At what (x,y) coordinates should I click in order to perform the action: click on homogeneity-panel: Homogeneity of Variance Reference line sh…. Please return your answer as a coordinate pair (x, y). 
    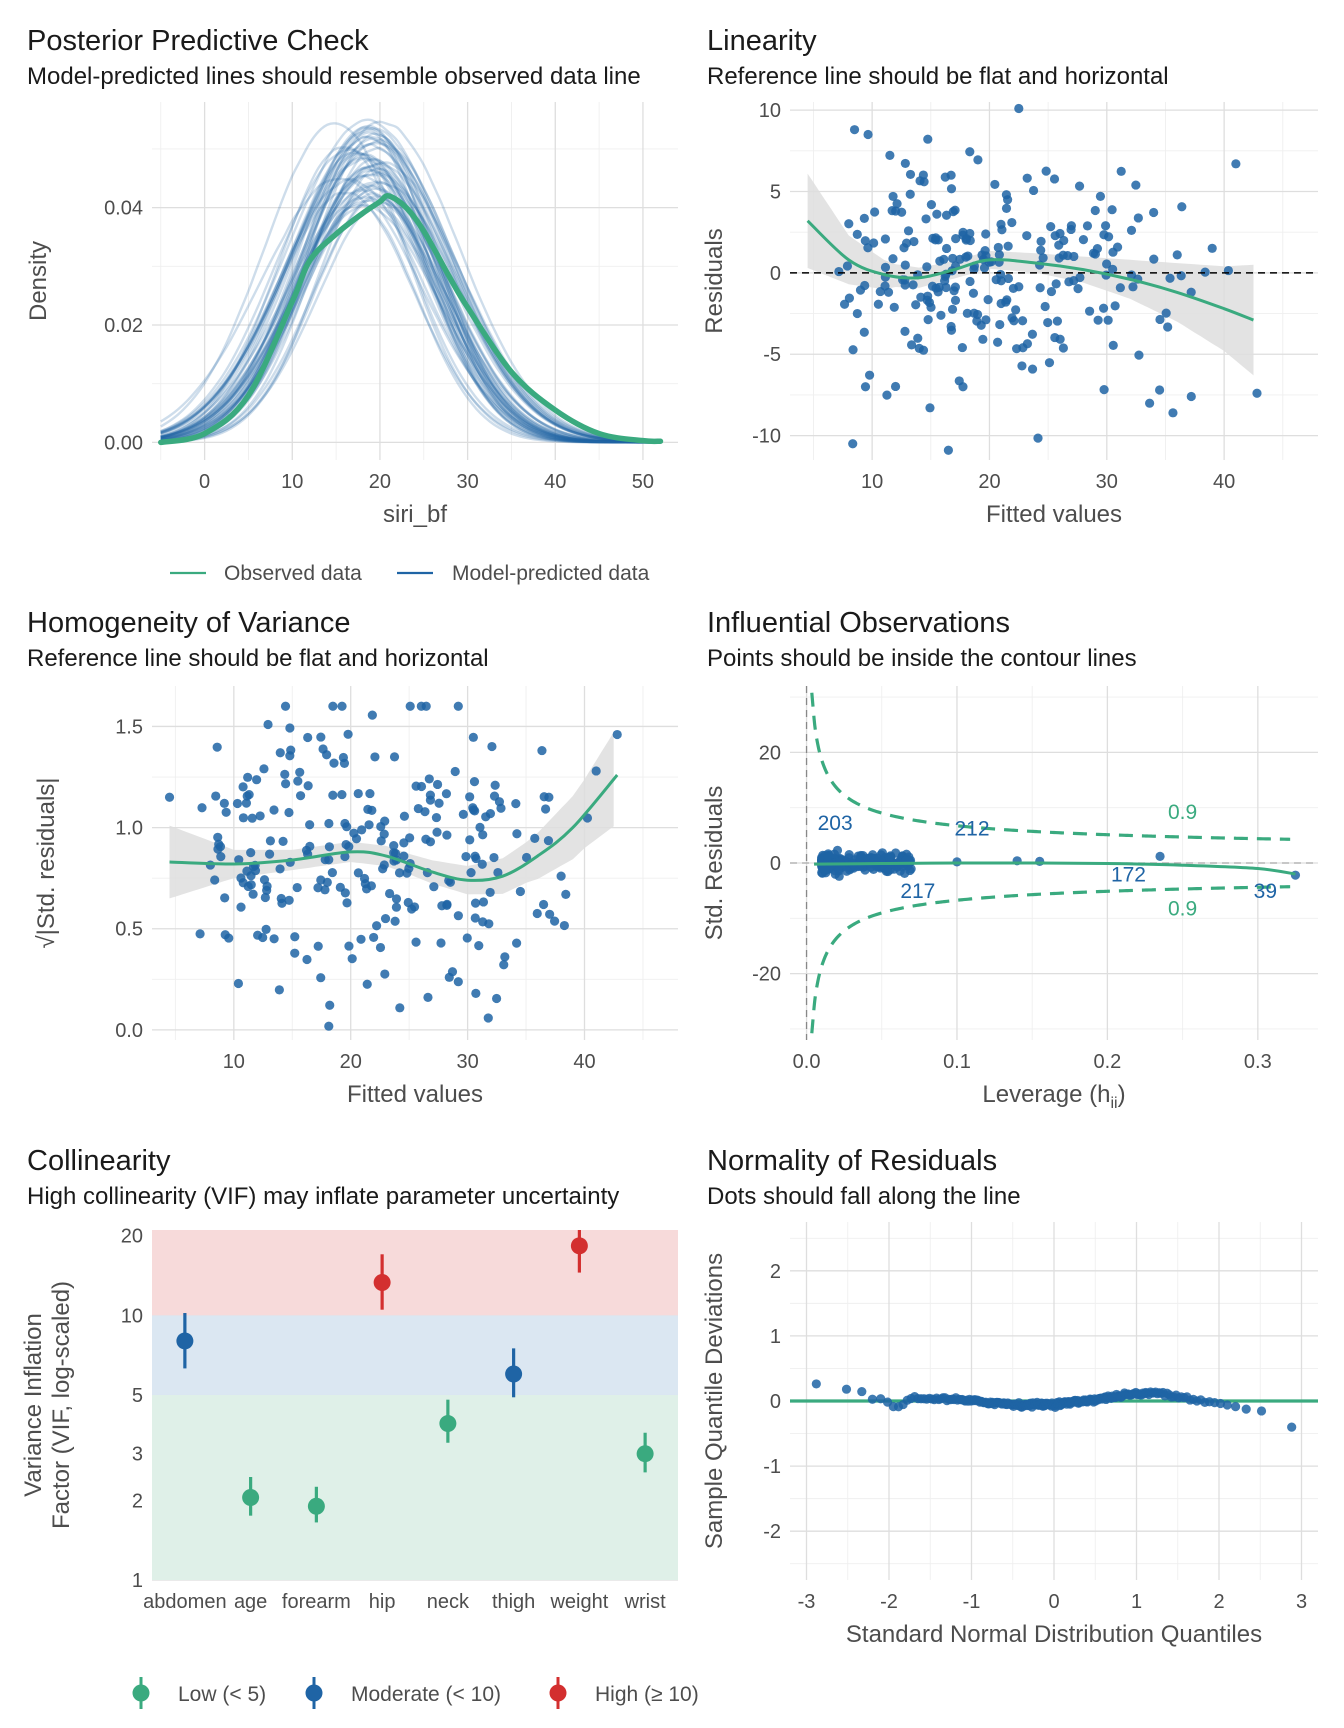
    Looking at the image, I should click on (352, 857).